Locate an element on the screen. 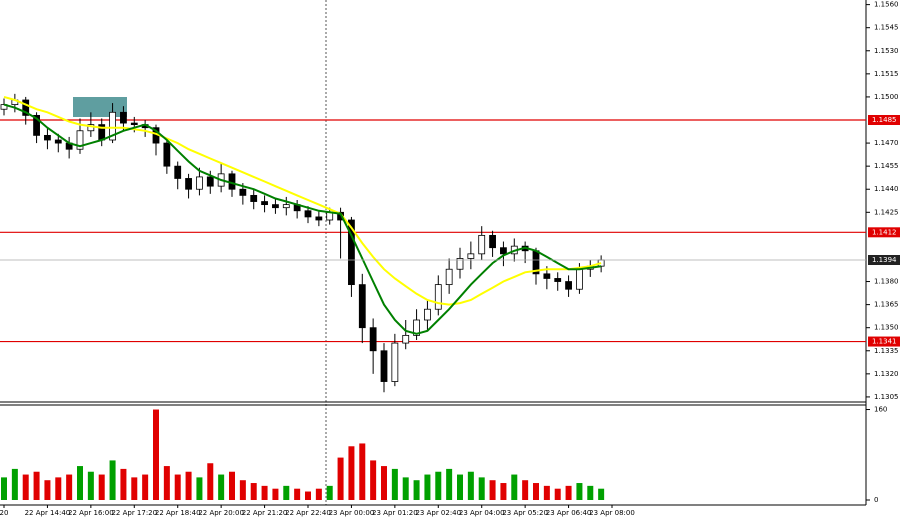 The width and height of the screenshot is (900, 520). price-label: 1.1394 is located at coordinates (884, 260).